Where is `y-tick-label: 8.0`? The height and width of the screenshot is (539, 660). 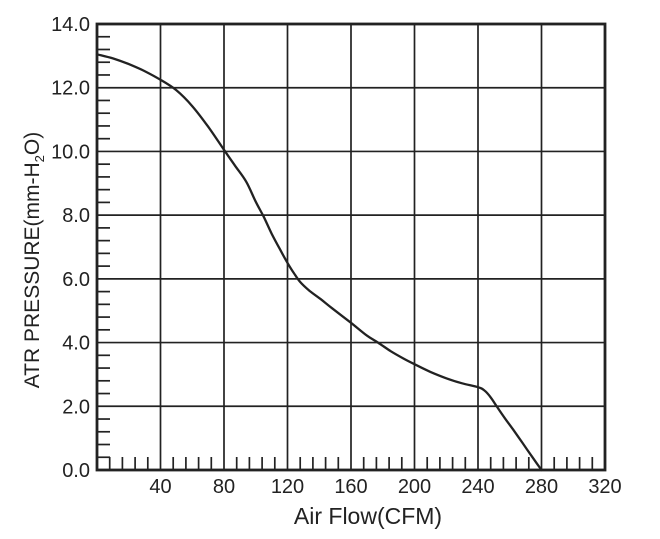
y-tick-label: 8.0 is located at coordinates (76, 216).